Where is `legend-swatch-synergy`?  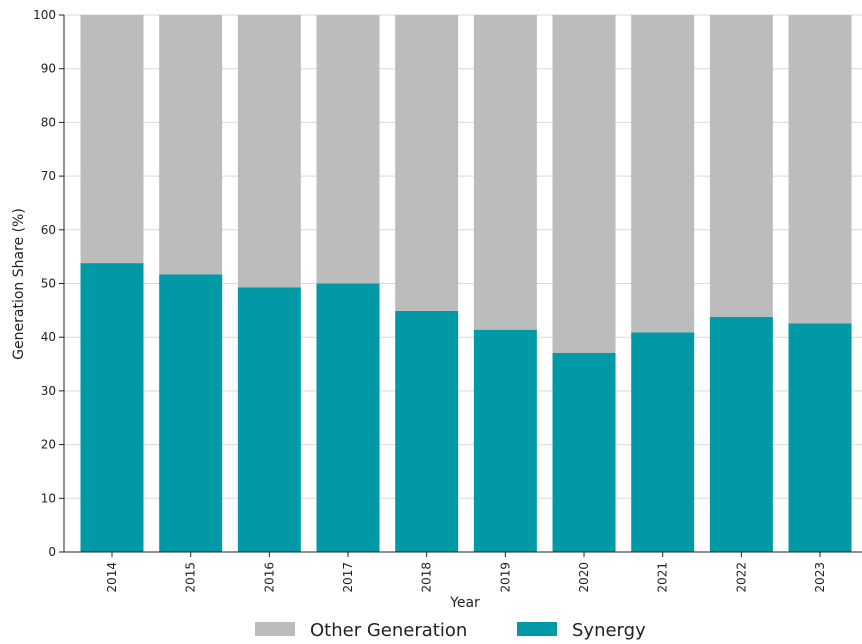
legend-swatch-synergy is located at coordinates (537, 629).